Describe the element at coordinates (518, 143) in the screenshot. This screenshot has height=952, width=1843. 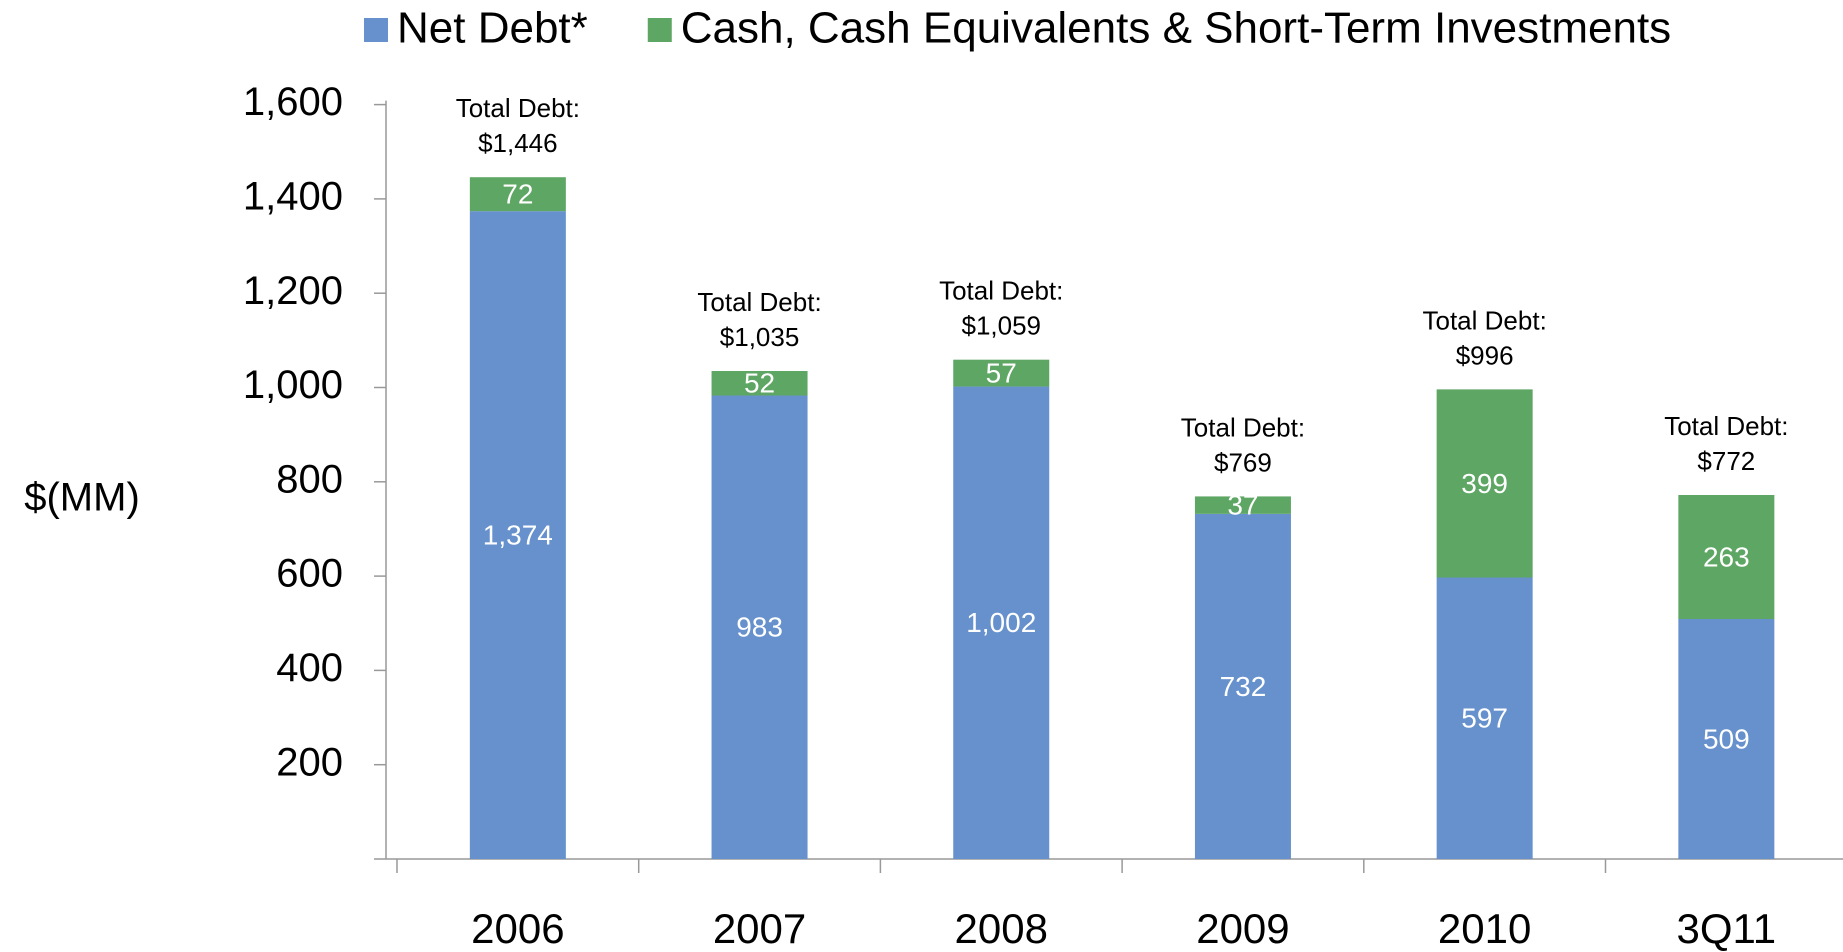
I see `total-value: $1,446` at that location.